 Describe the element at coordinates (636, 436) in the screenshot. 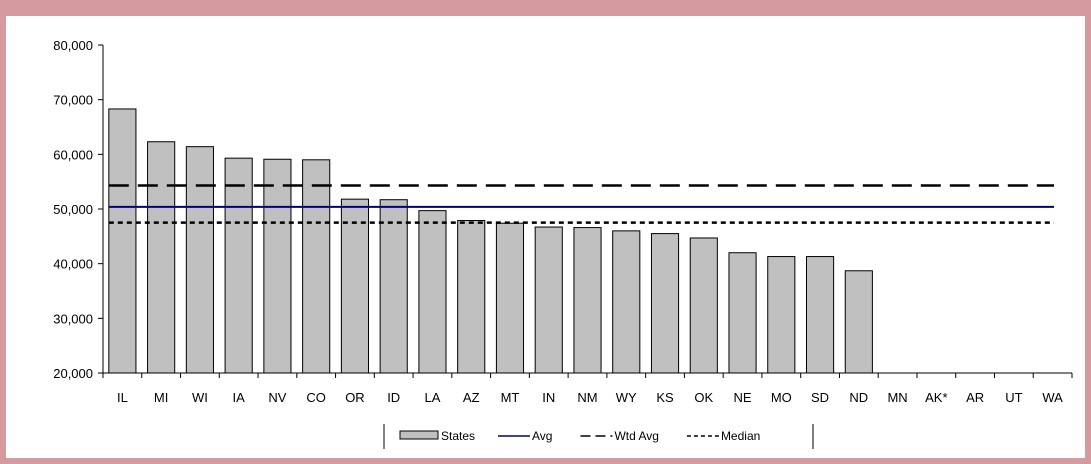

I see `legend-label: Wtd Avg` at that location.